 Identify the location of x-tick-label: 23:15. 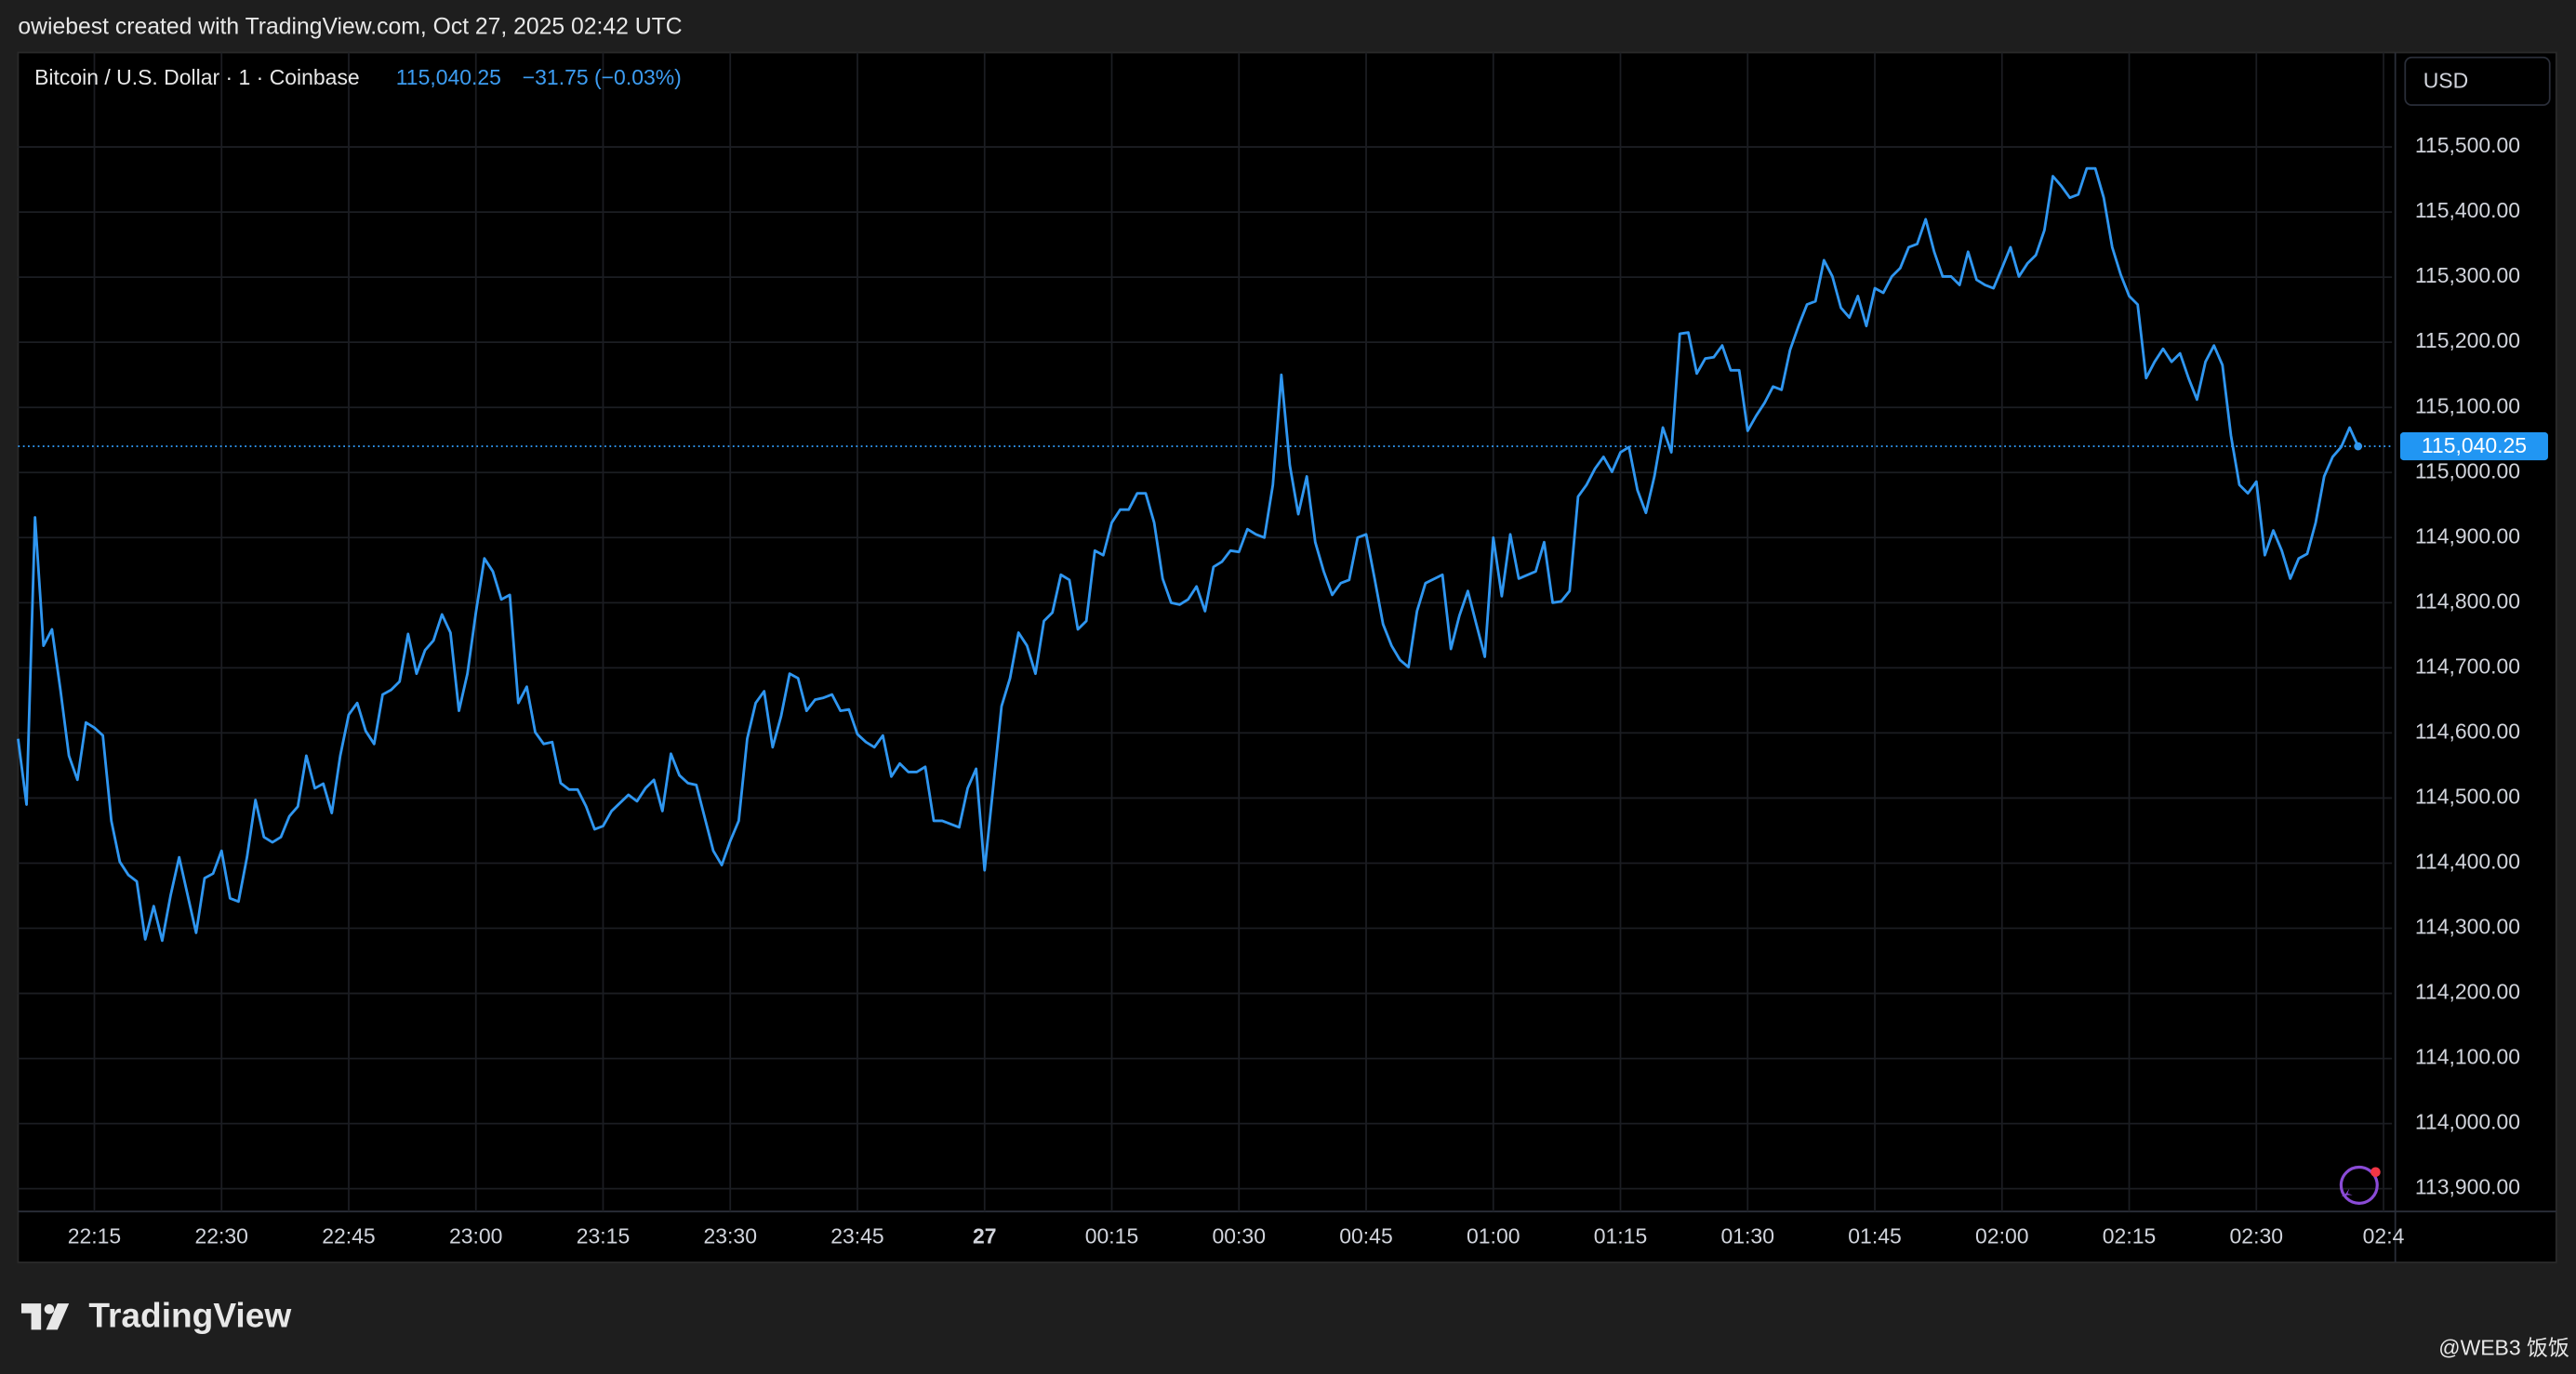
(603, 1236).